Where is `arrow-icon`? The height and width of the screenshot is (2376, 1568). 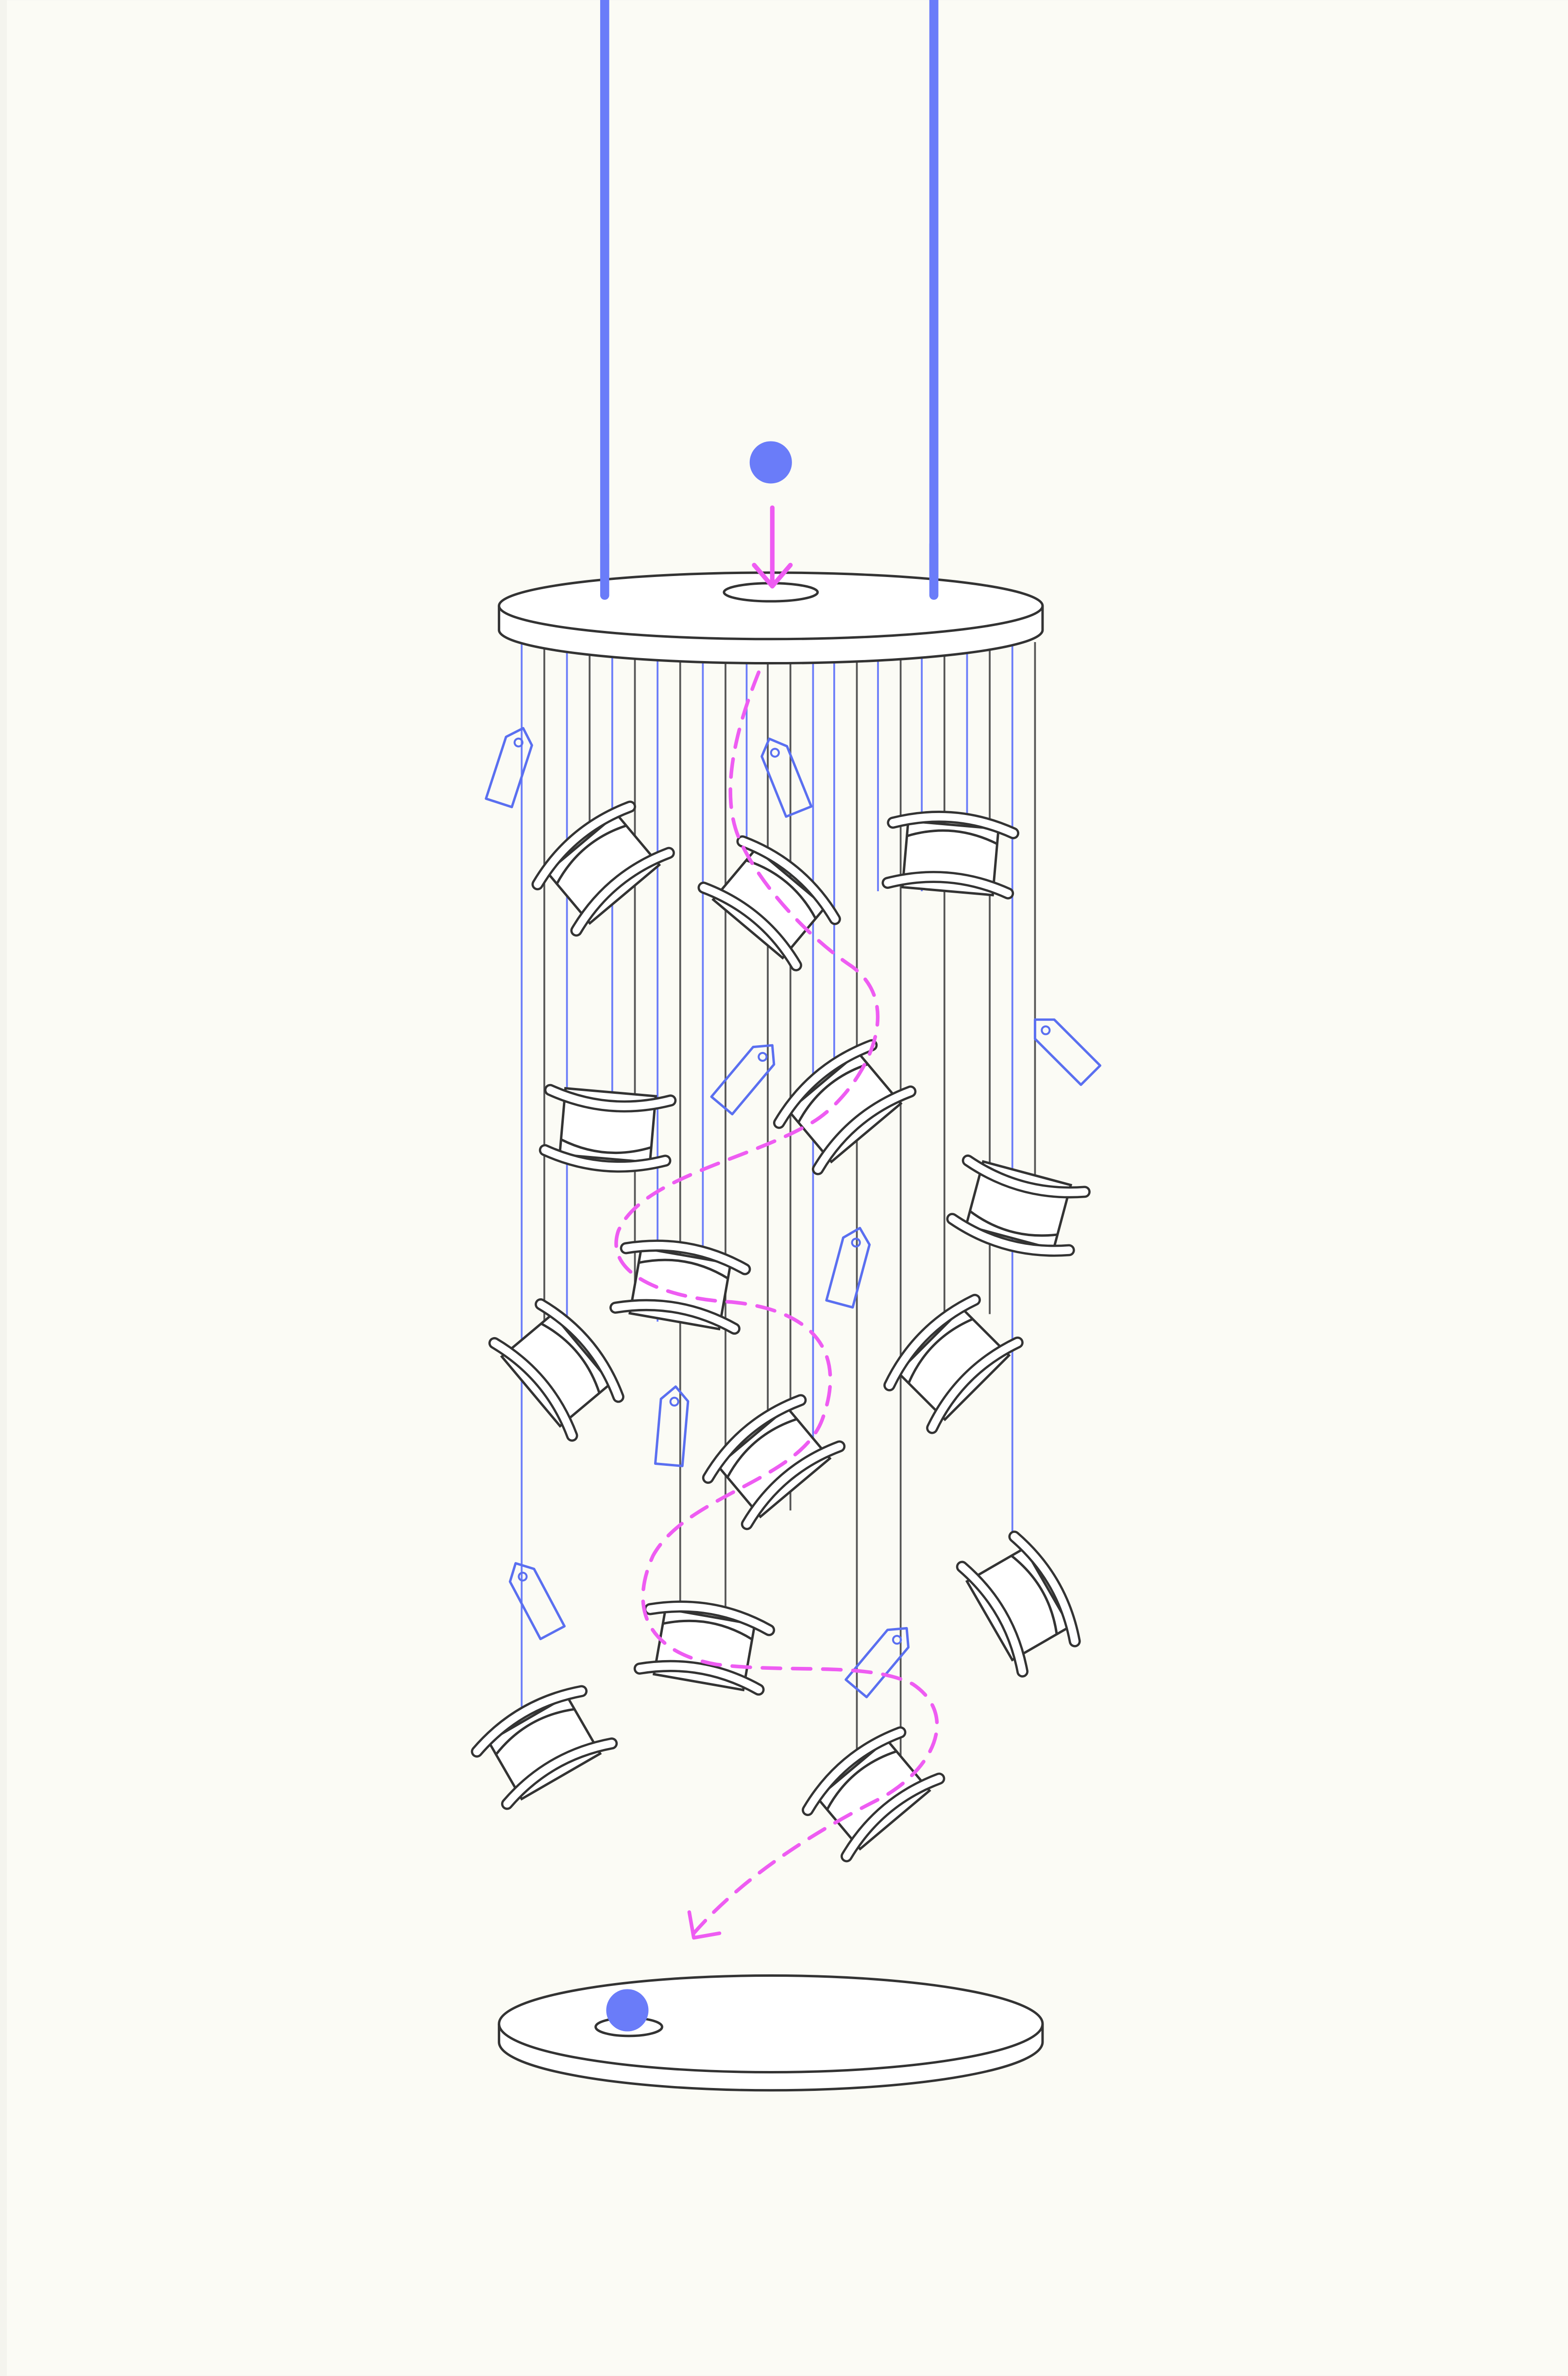 arrow-icon is located at coordinates (772, 547).